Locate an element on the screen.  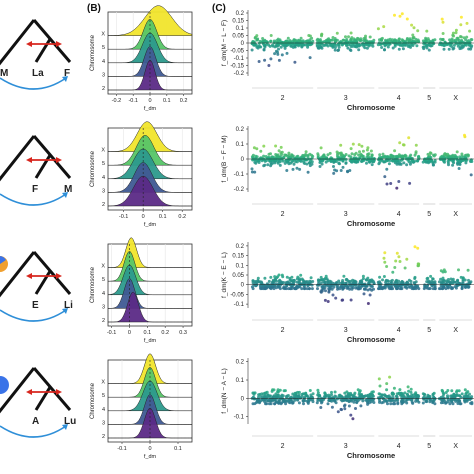
manhattan-y-tick-label: -0.1 is located at coordinates (239, 305).